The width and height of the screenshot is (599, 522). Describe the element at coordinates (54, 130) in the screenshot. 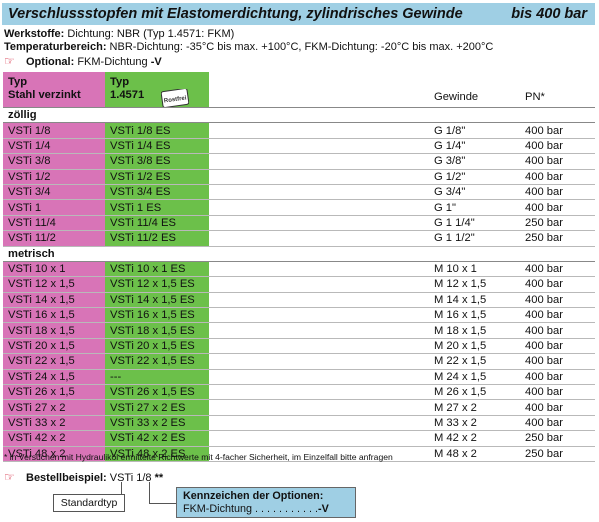

I see `type-steel: VSTi 1/8` at that location.